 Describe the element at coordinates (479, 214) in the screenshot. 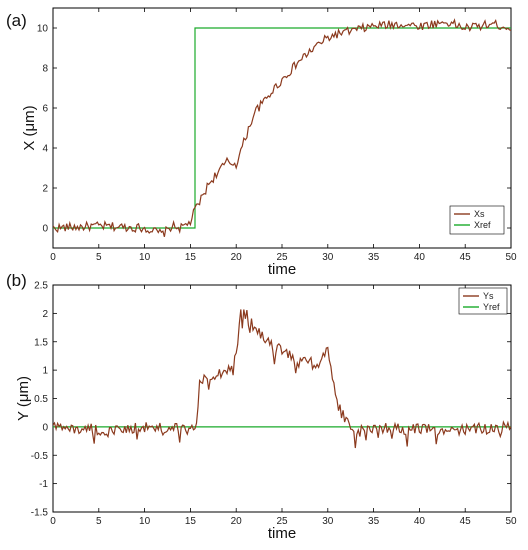

I see `legend-label-xs: Xs` at that location.